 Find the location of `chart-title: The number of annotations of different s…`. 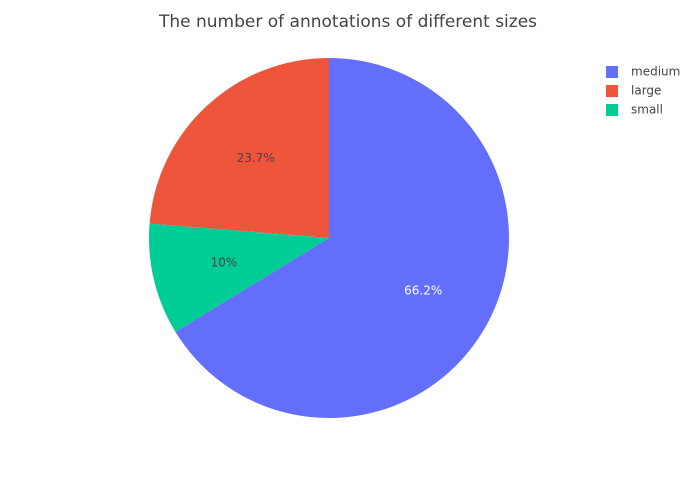

chart-title: The number of annotations of different s… is located at coordinates (347, 22).